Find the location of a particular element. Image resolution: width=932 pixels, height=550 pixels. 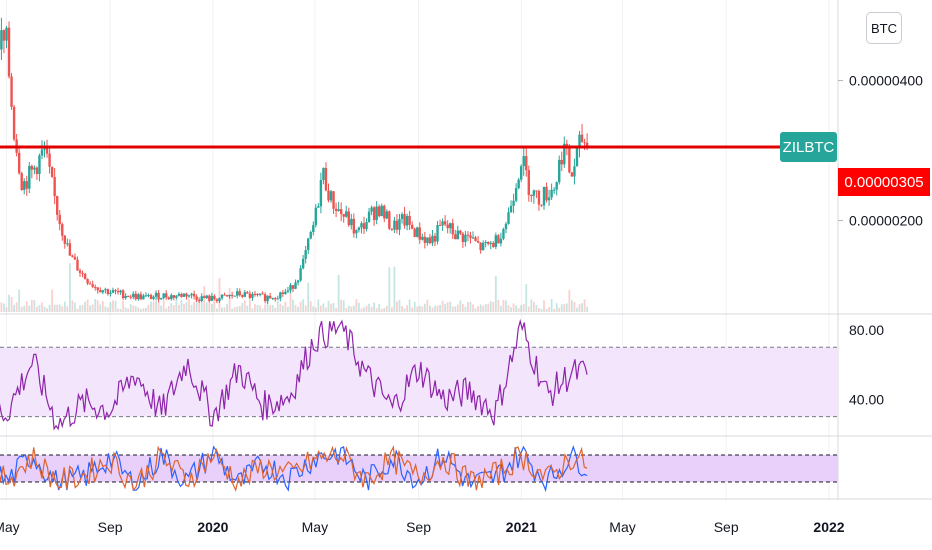

rsi-tick-label: 80.00 is located at coordinates (866, 330).